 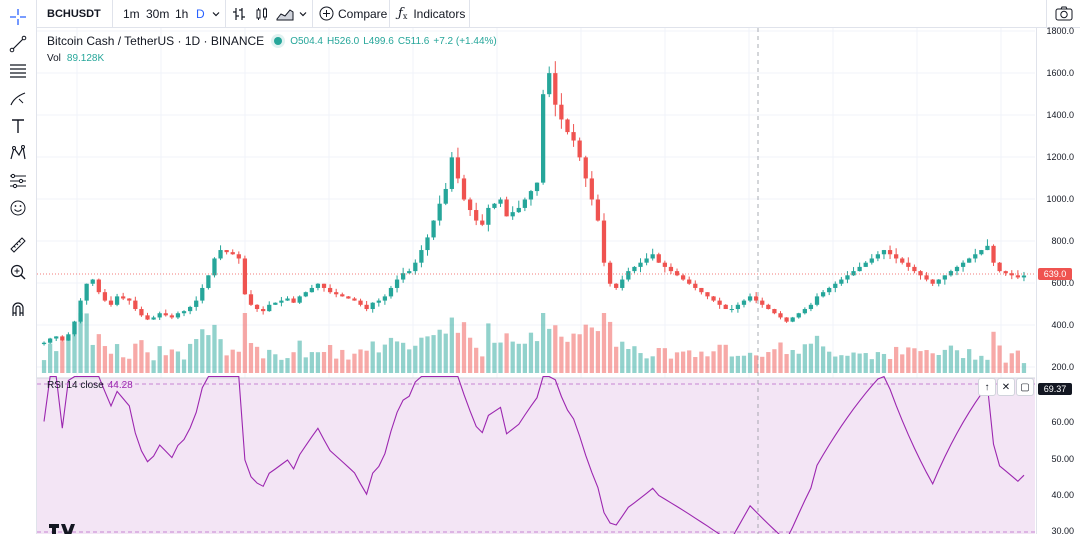 I want to click on pane-close-button: ✕, so click(x=1006, y=387).